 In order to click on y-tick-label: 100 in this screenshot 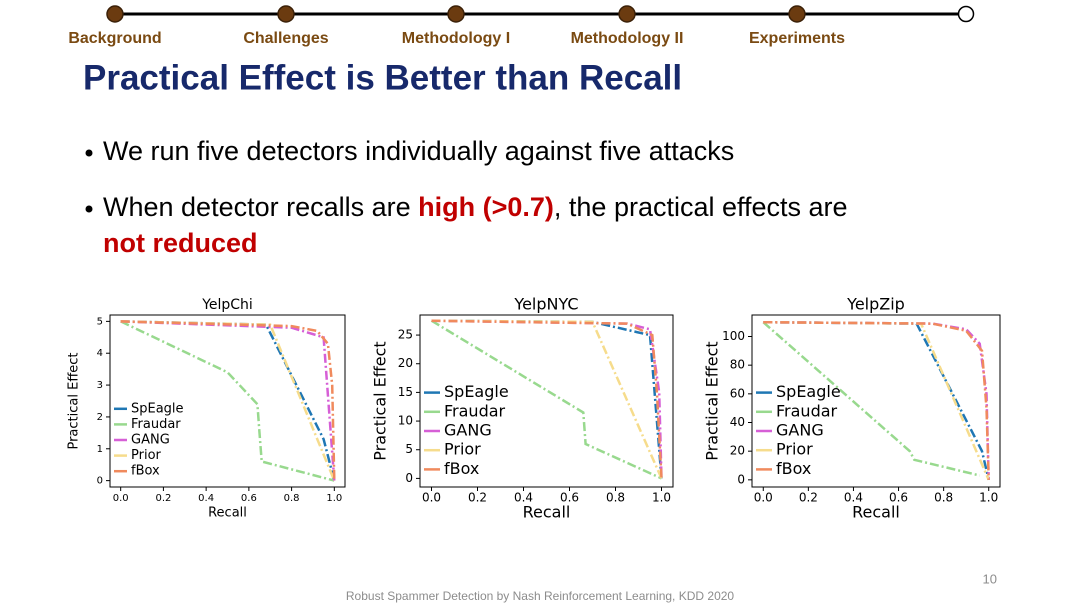, I will do `click(733, 336)`.